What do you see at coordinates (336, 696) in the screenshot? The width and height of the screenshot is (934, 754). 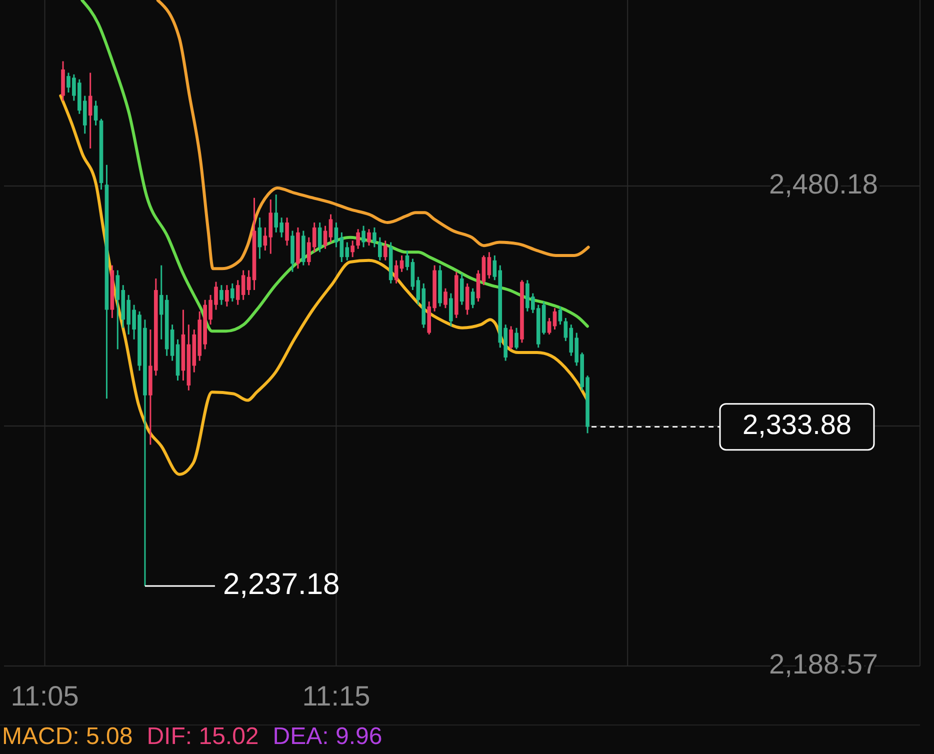 I see `x-tick-label: 11:15` at bounding box center [336, 696].